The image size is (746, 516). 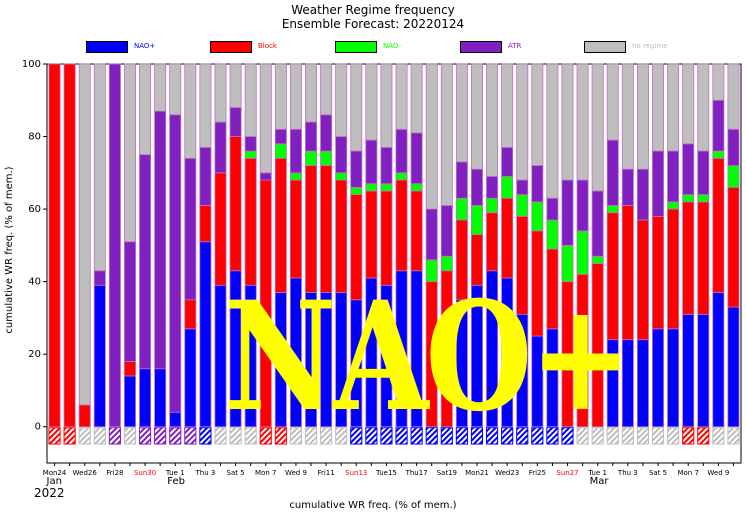 I want to click on month-label: Jan, so click(x=54, y=481).